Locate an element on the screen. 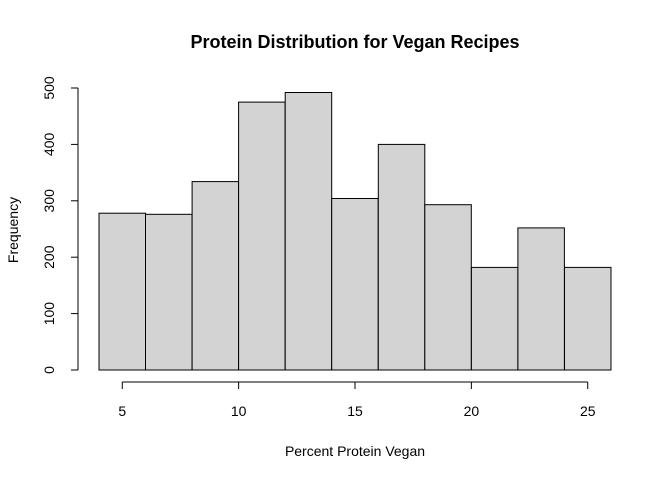 The height and width of the screenshot is (480, 672). x-tick-label: 15 is located at coordinates (355, 411).